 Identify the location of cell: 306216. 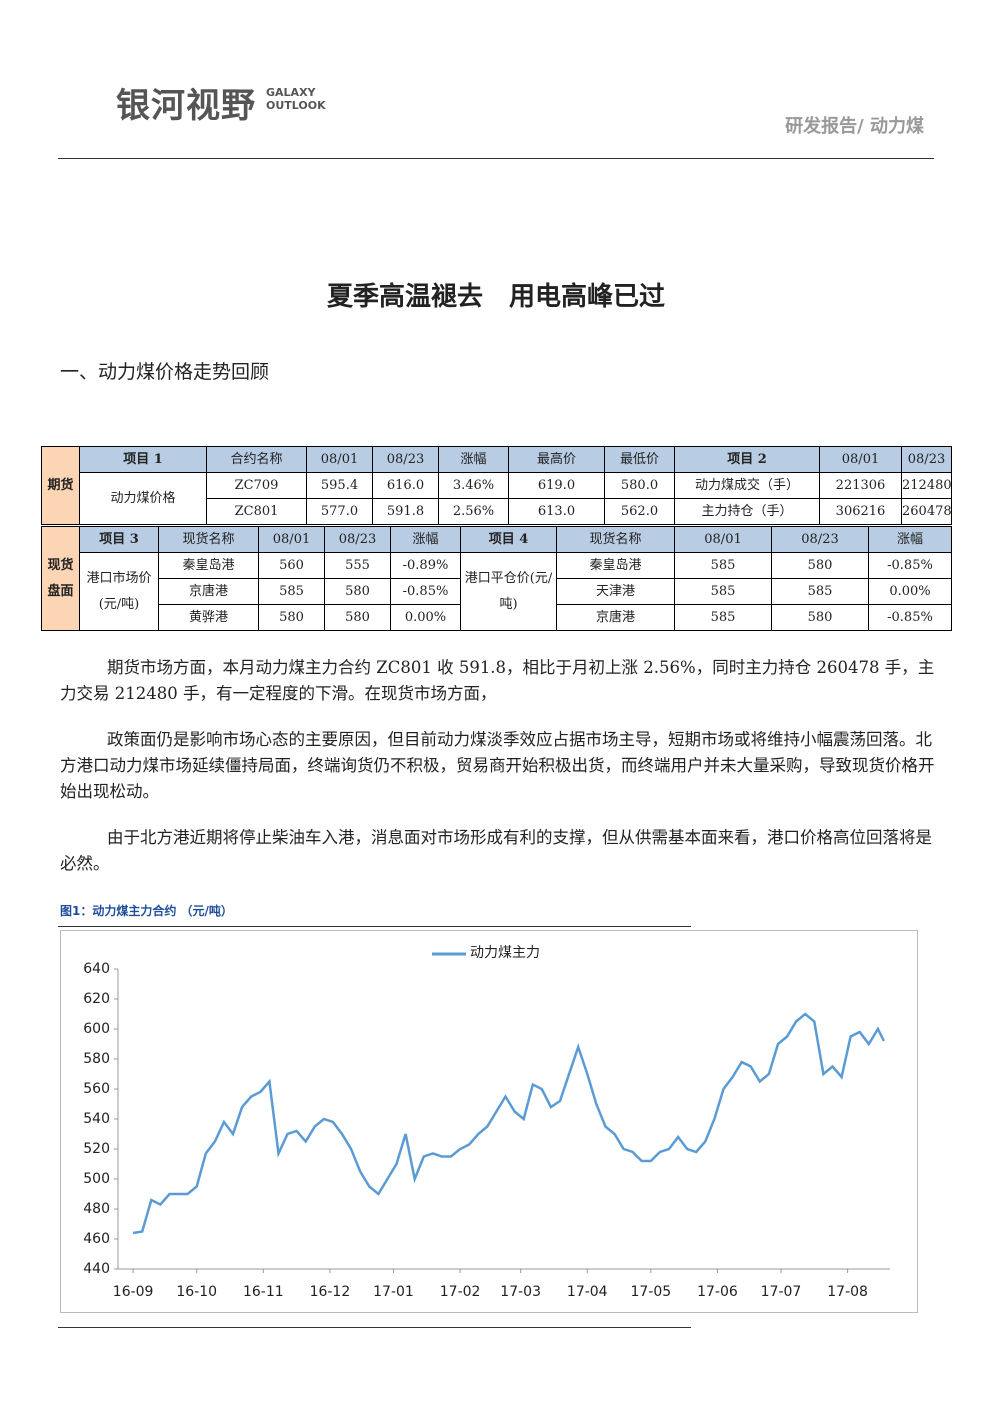
(860, 511).